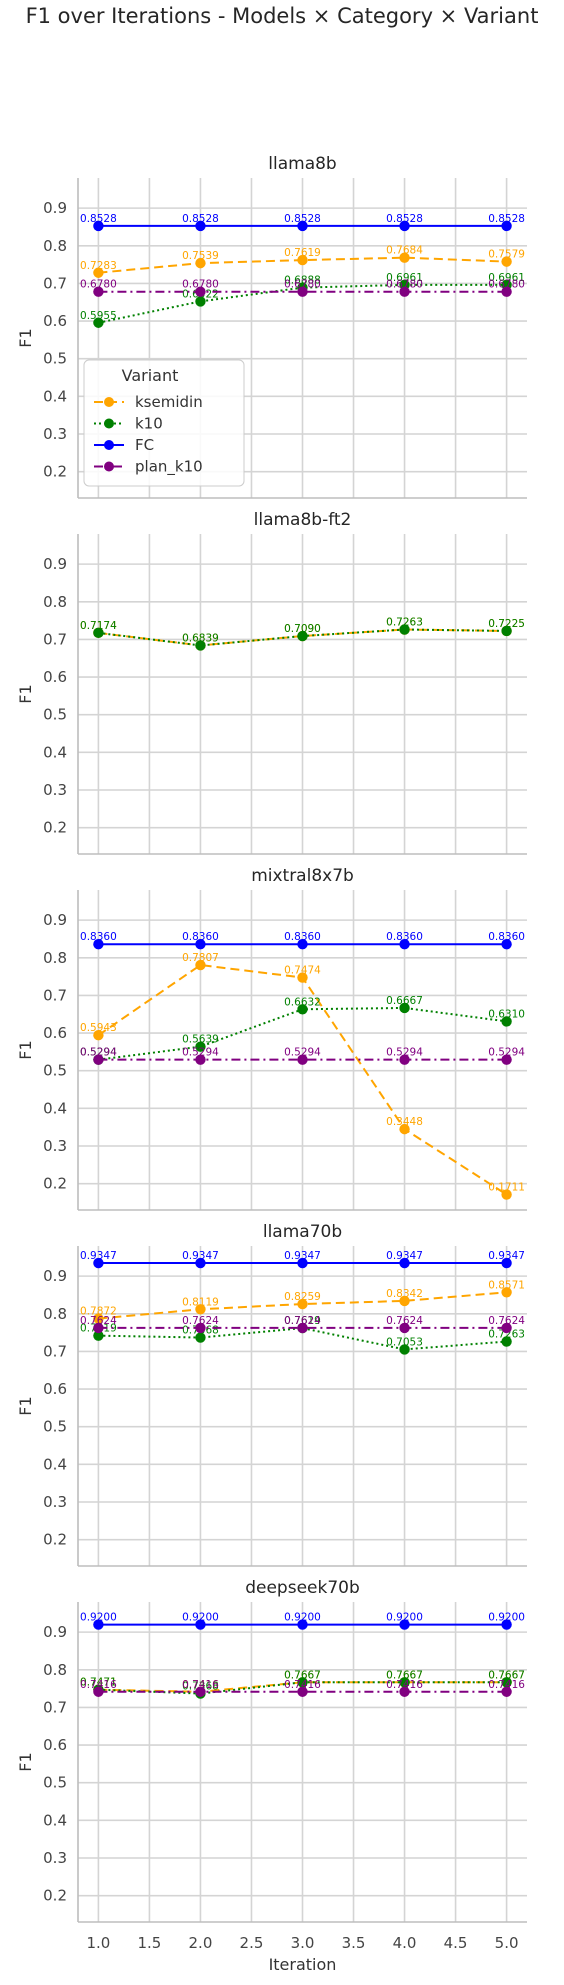 Image resolution: width=564 pixels, height=1985 pixels. What do you see at coordinates (302, 1321) in the screenshot?
I see `data-label-k10: 0.7619` at bounding box center [302, 1321].